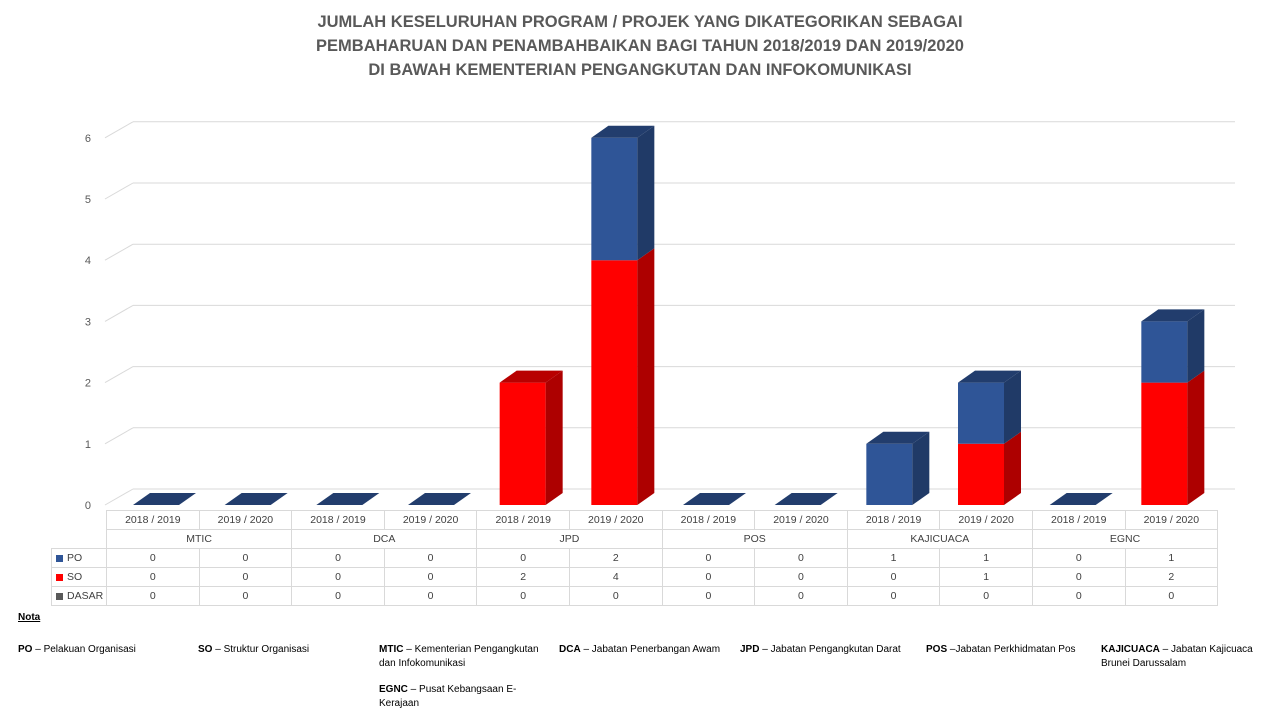 This screenshot has width=1280, height=720. I want to click on table-period-8: 2018 / 2019, so click(893, 520).